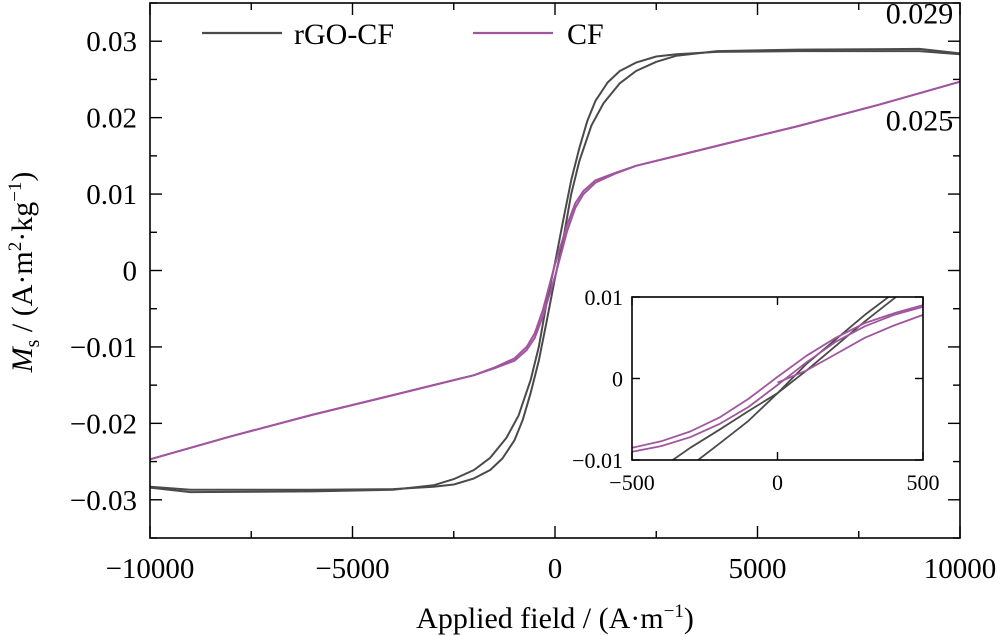 The image size is (1000, 636). What do you see at coordinates (604, 297) in the screenshot?
I see `inset-y-tick-label: 0.01` at bounding box center [604, 297].